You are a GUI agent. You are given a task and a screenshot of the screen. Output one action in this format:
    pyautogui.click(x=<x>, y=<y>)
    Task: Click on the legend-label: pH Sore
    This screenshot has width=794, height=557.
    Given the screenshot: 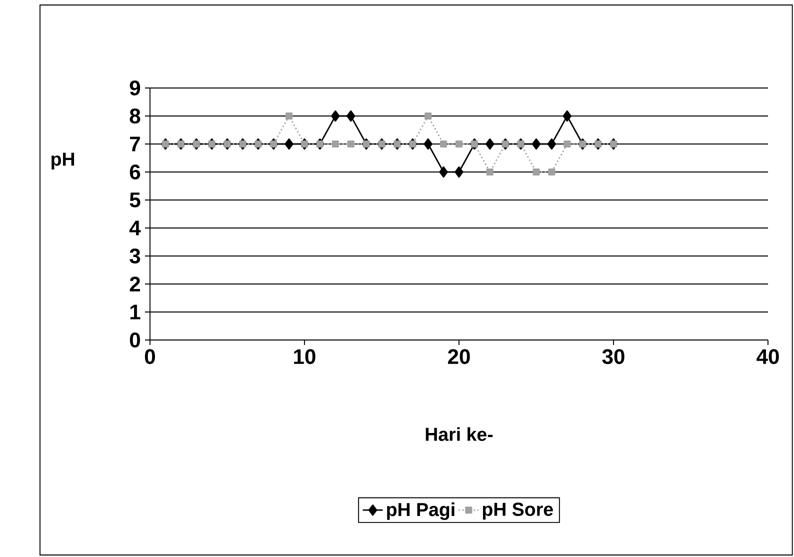 What is the action you would take?
    pyautogui.click(x=517, y=511)
    